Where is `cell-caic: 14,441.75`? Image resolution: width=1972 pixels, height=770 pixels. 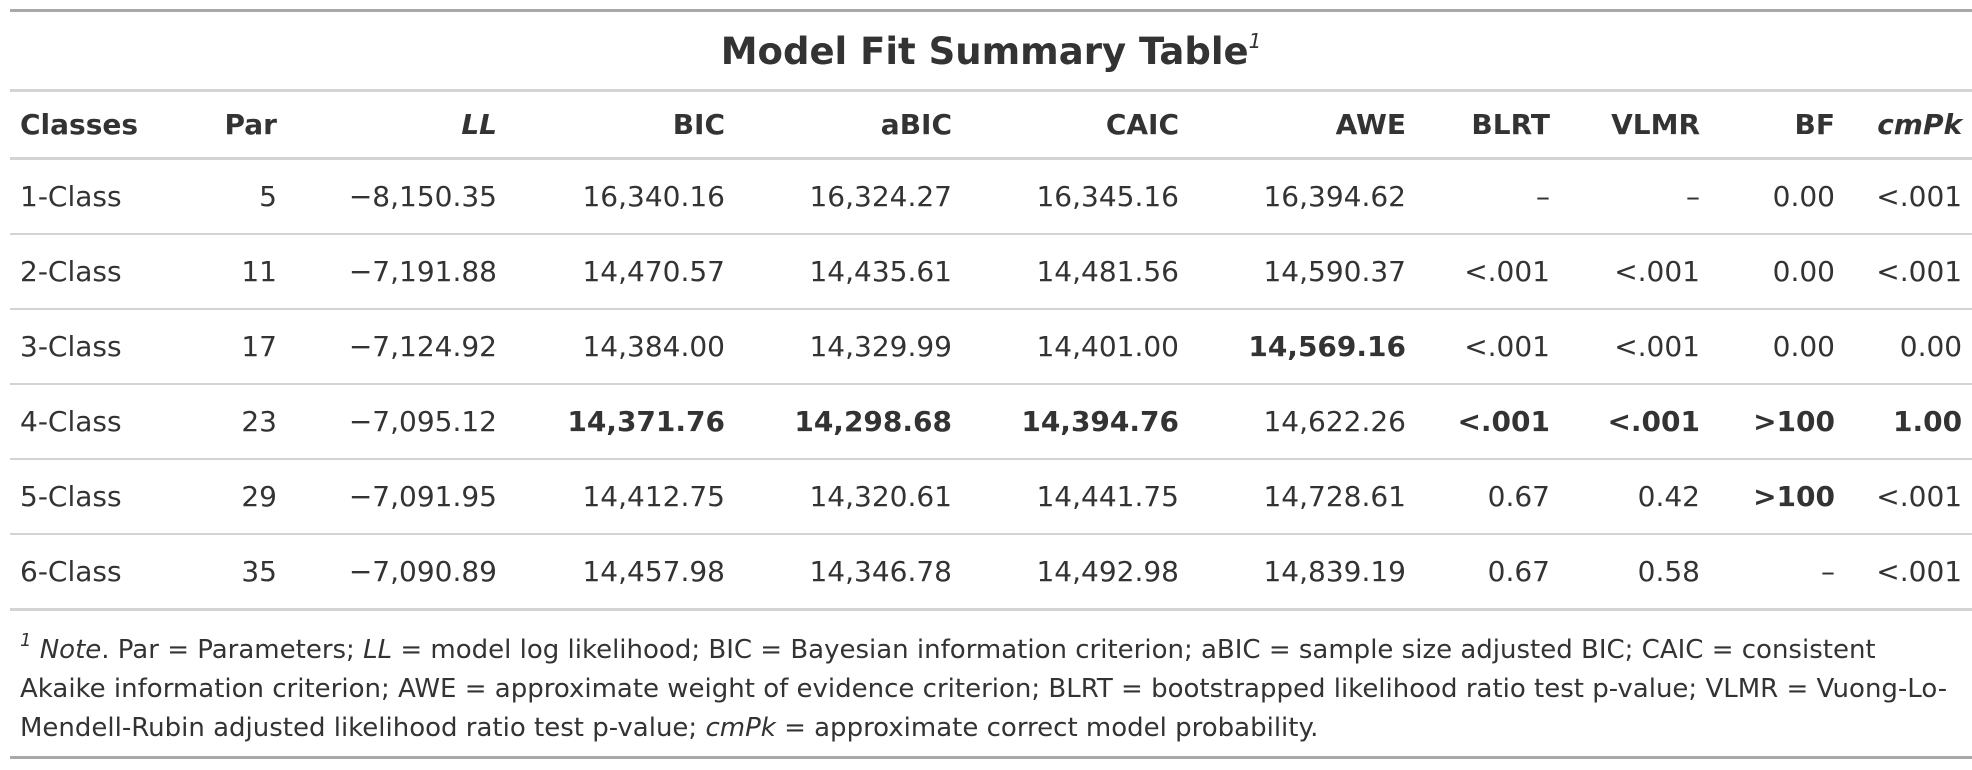
cell-caic: 14,441.75 is located at coordinates (1075, 497).